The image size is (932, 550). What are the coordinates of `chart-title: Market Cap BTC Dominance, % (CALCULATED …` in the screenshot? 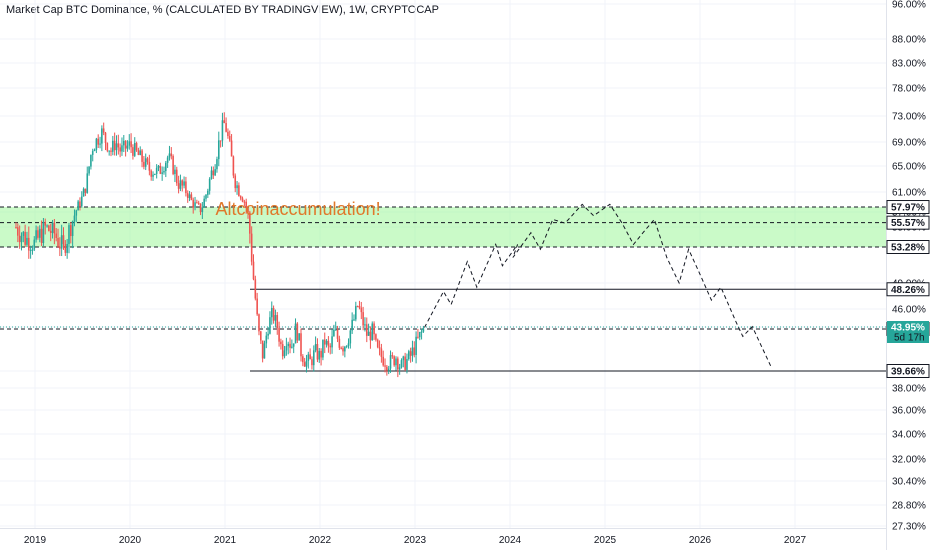 It's located at (222, 10).